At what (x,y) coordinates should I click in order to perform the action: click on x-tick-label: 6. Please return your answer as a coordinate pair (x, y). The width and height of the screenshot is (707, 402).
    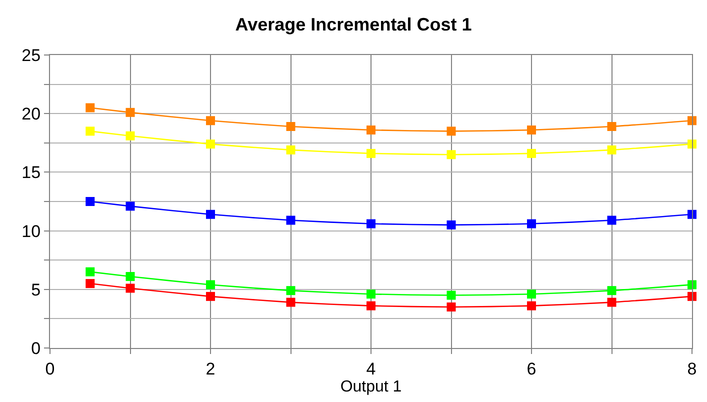
    Looking at the image, I should click on (531, 368).